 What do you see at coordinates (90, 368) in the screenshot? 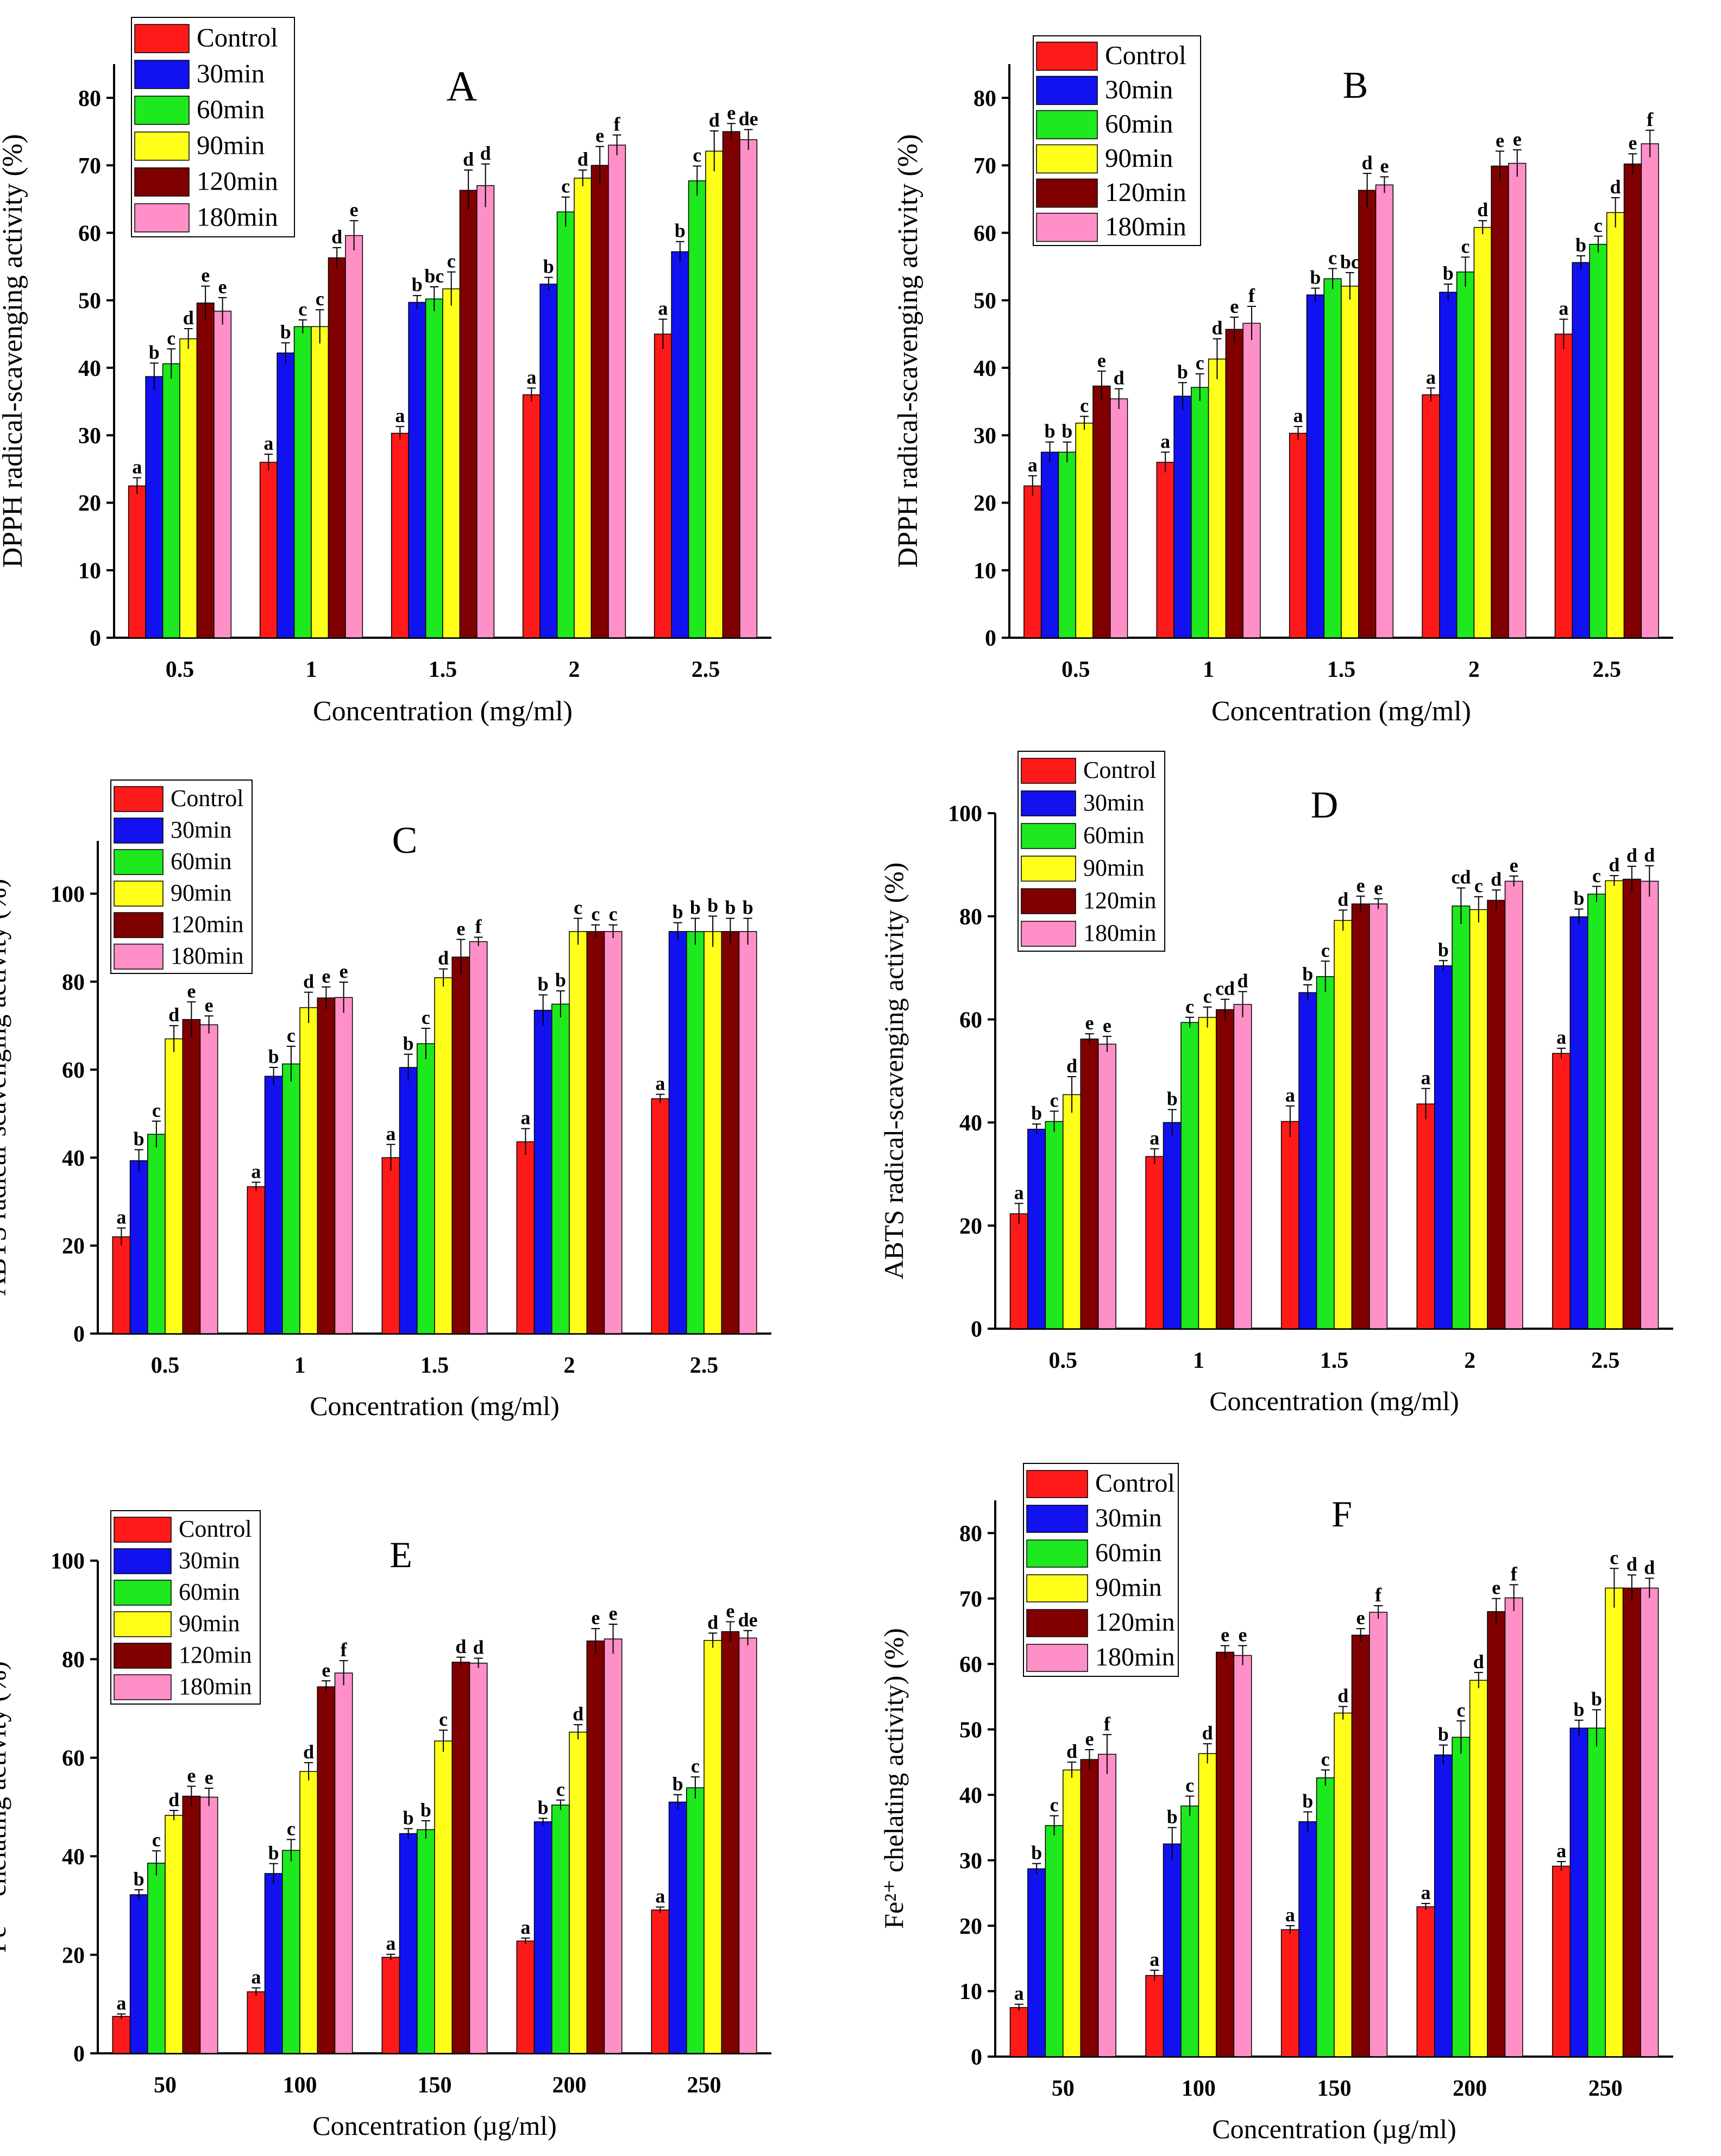
I see `y-tick-label: 40` at bounding box center [90, 368].